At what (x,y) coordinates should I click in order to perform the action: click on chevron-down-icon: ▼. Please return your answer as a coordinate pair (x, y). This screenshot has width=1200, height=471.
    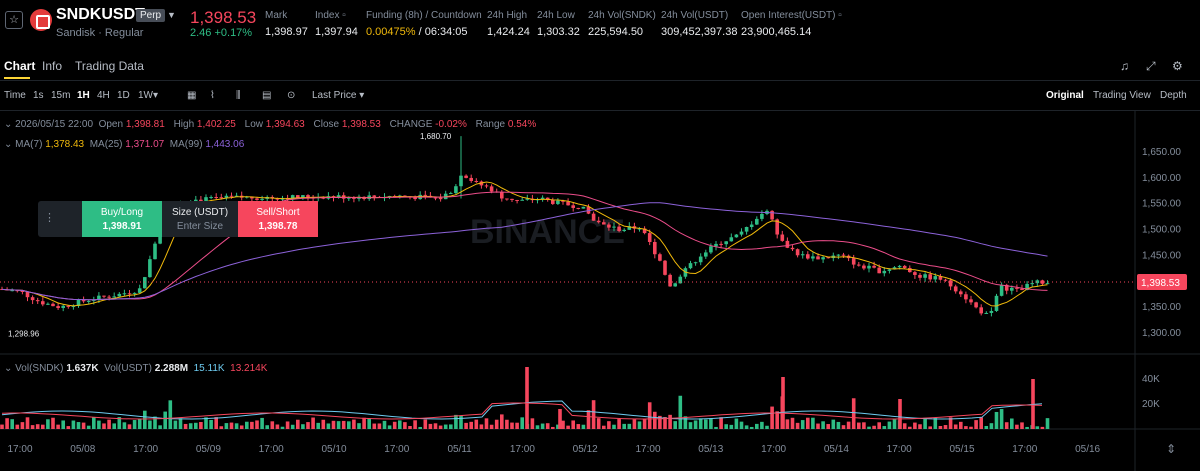
    Looking at the image, I should click on (171, 15).